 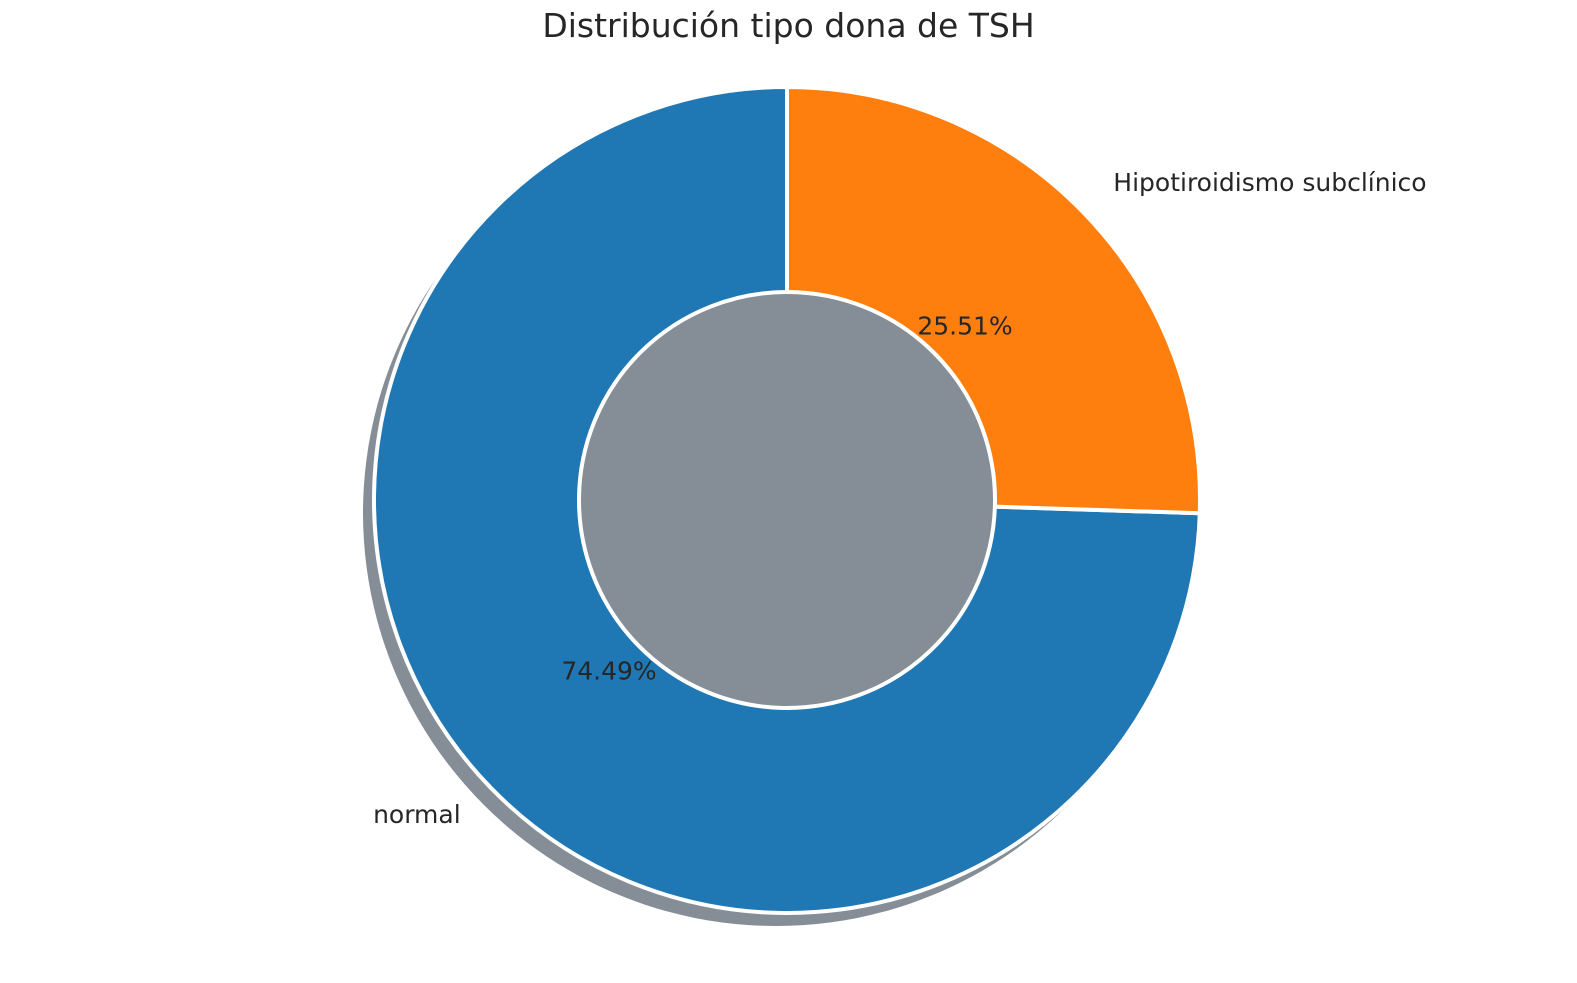 I want to click on percent-label: 25.51%, so click(x=964, y=326).